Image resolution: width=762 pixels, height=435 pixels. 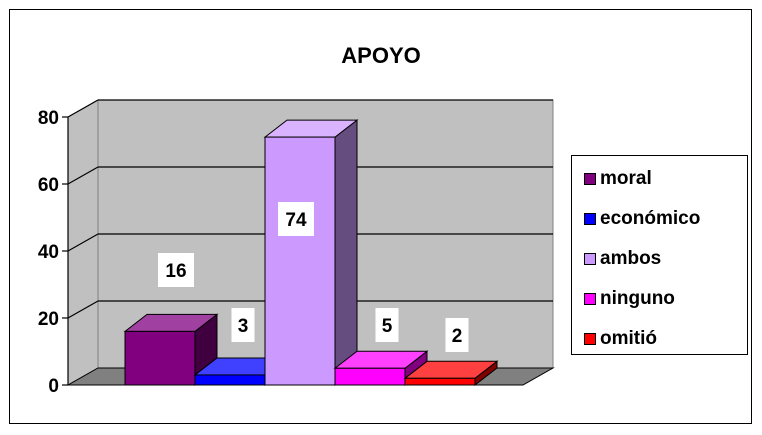 I want to click on data-label: 2, so click(x=457, y=336).